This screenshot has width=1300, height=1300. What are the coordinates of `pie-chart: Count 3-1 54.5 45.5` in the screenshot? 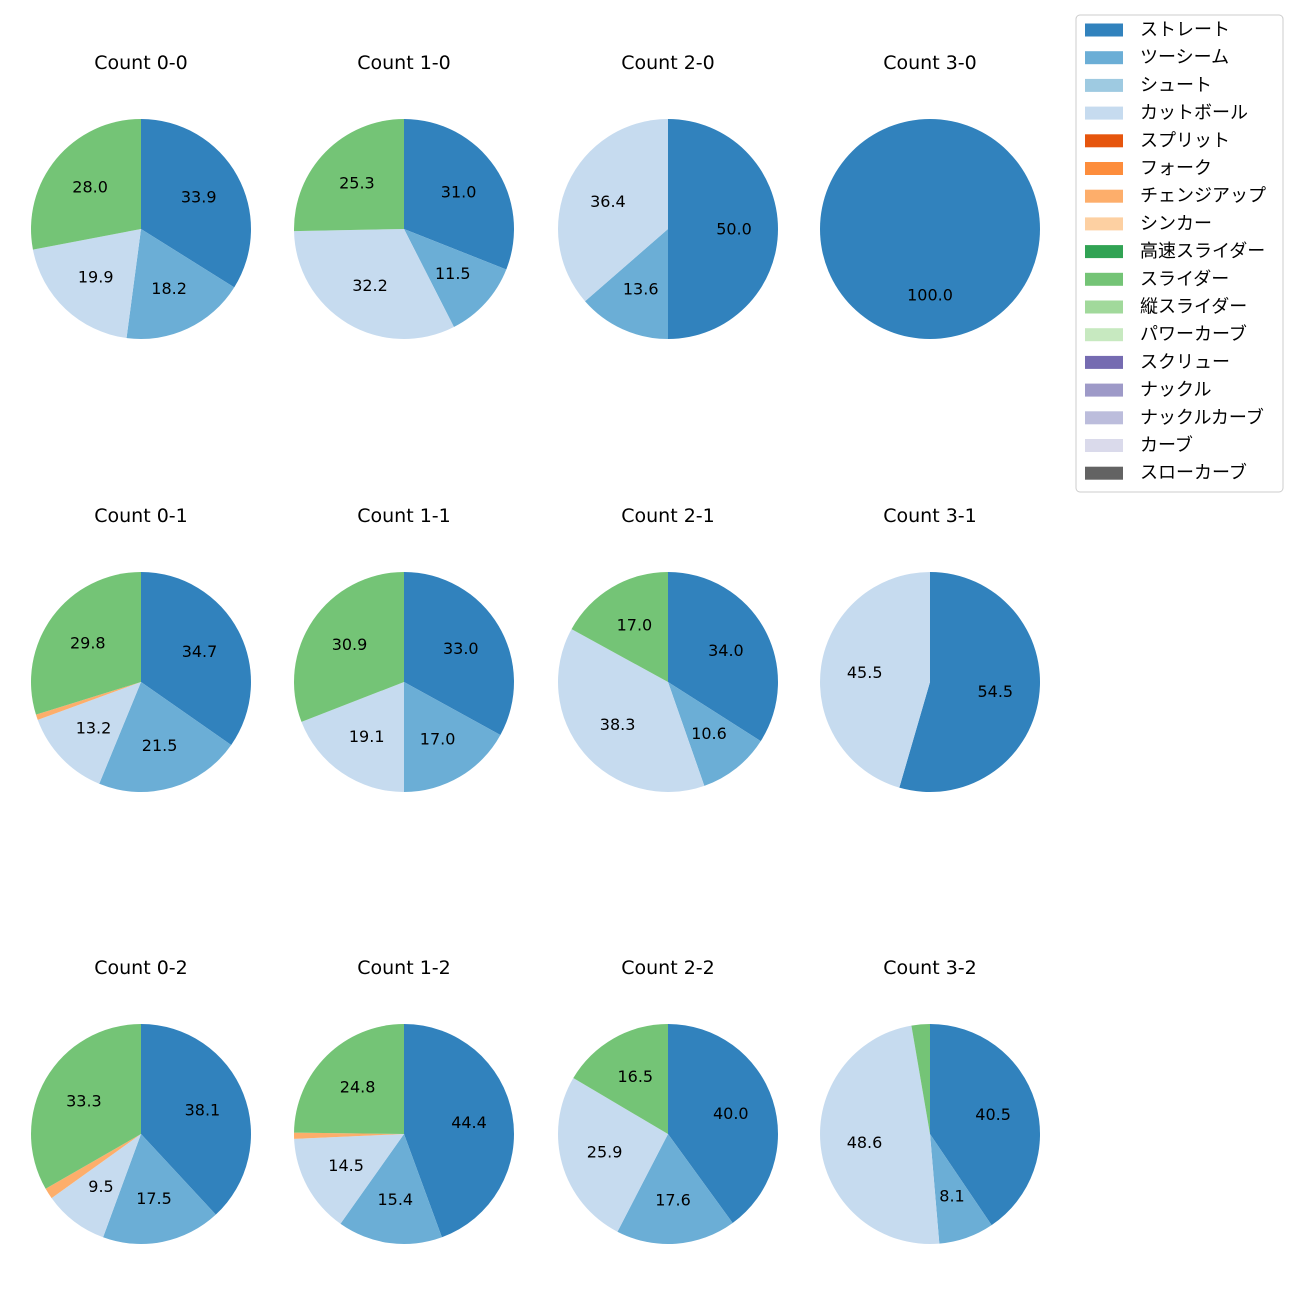 It's located at (930, 648).